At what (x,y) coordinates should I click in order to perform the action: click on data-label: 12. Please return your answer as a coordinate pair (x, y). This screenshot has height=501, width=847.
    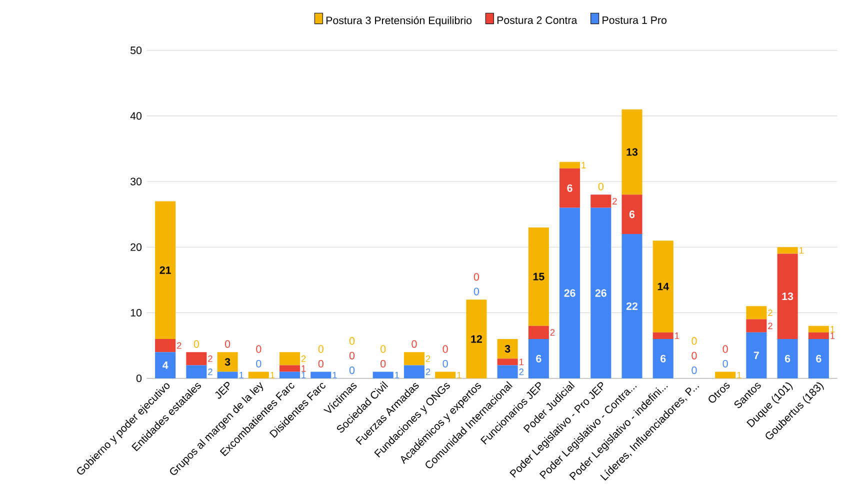
    Looking at the image, I should click on (476, 339).